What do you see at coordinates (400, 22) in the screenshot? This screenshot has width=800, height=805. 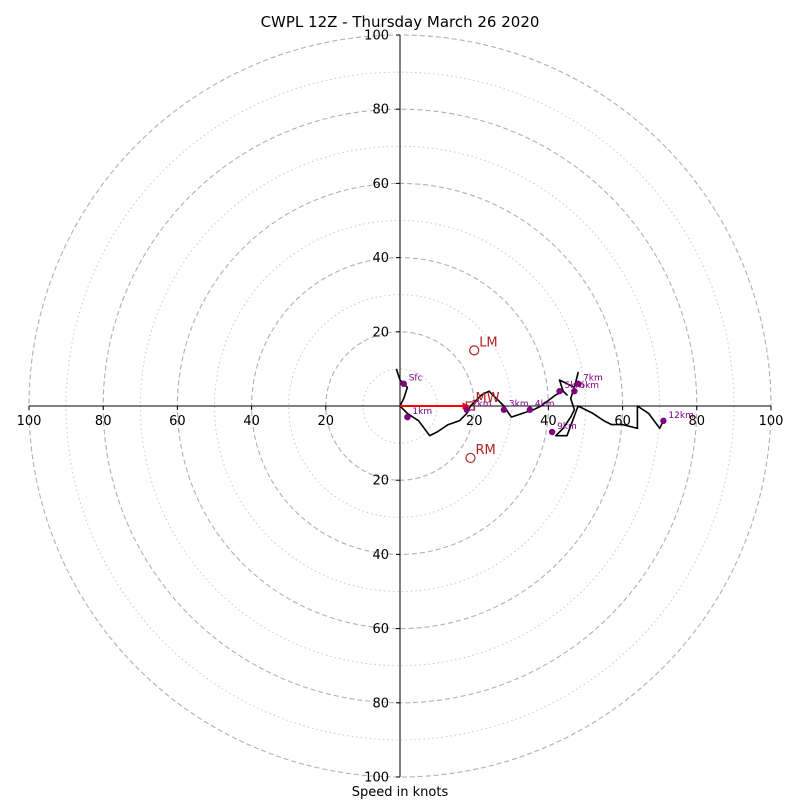 I see `chart-title: CWPL 12Z - Thursday March 26 2020` at bounding box center [400, 22].